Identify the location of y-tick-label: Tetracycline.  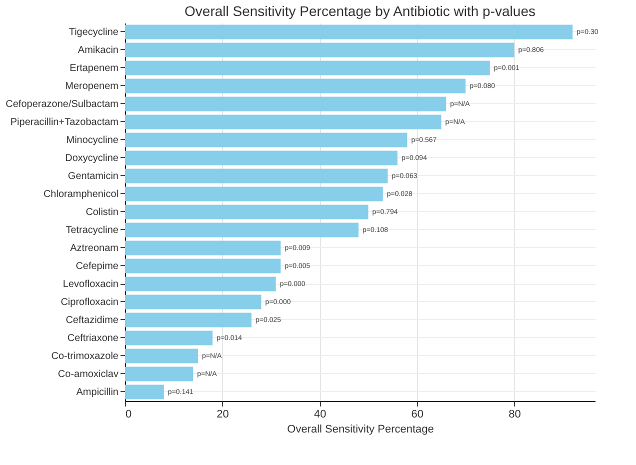
(92, 230).